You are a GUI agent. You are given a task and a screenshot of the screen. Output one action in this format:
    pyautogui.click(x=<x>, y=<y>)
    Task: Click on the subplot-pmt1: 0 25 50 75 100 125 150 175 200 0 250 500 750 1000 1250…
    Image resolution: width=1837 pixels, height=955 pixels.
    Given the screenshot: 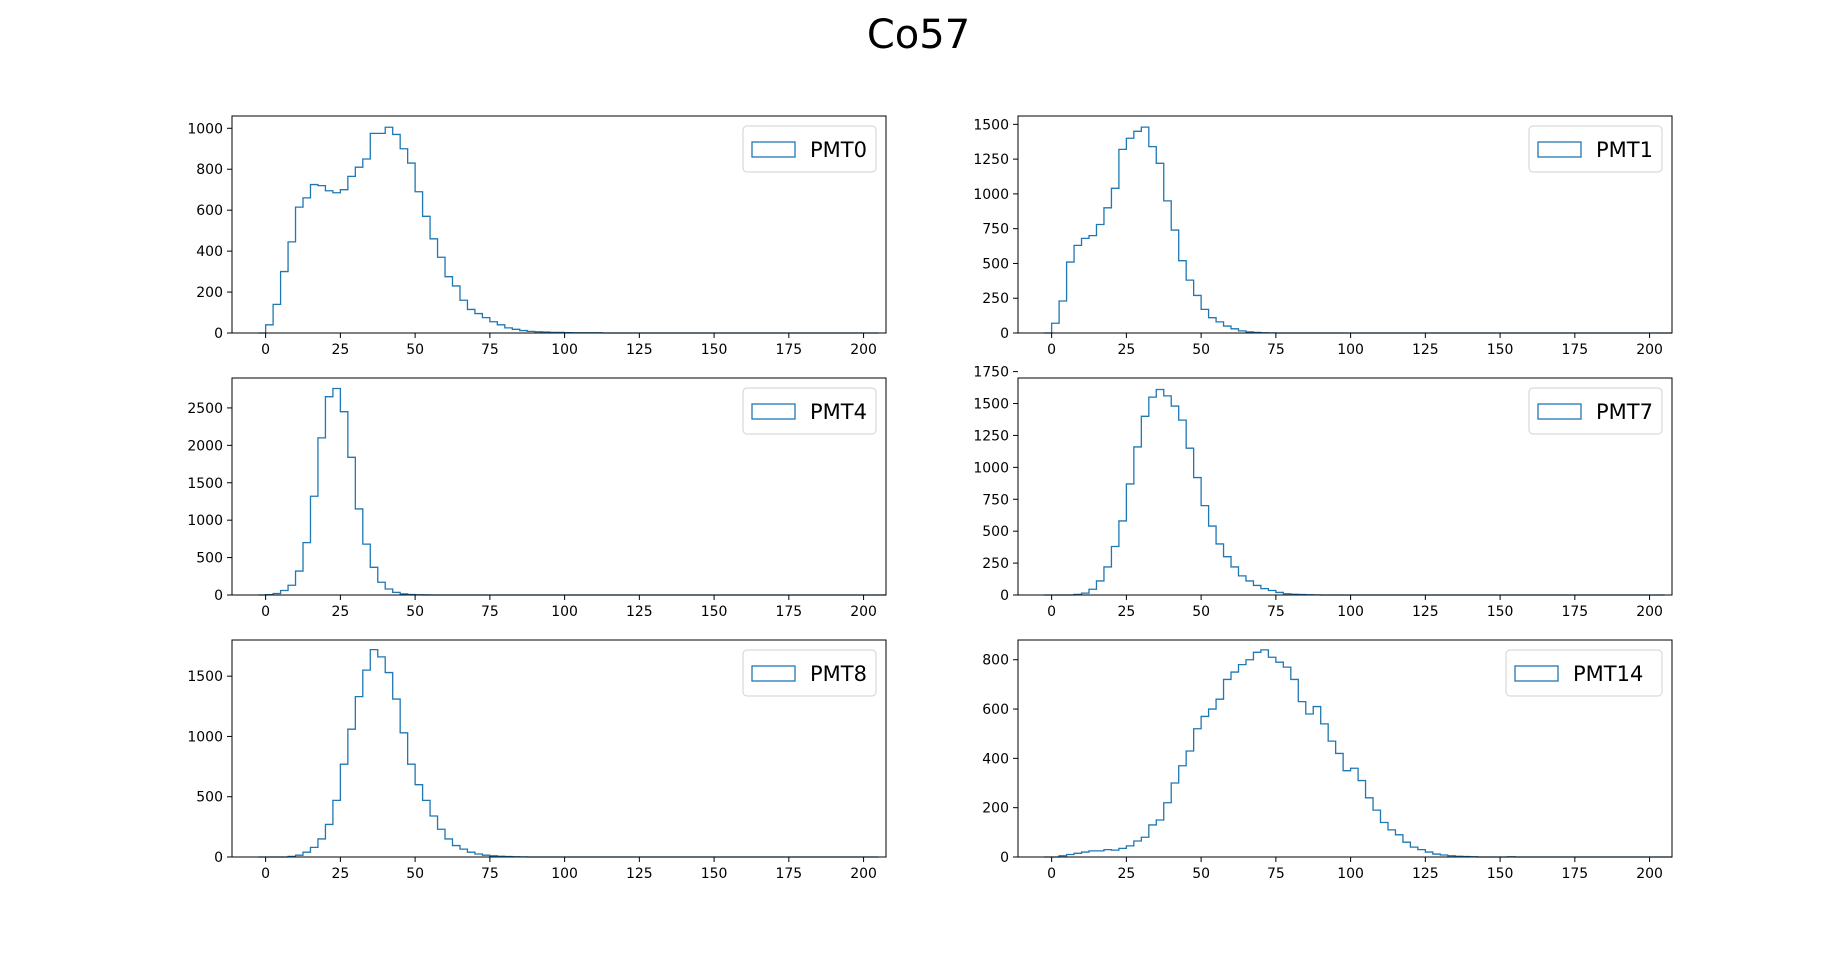 What is the action you would take?
    pyautogui.click(x=1323, y=236)
    